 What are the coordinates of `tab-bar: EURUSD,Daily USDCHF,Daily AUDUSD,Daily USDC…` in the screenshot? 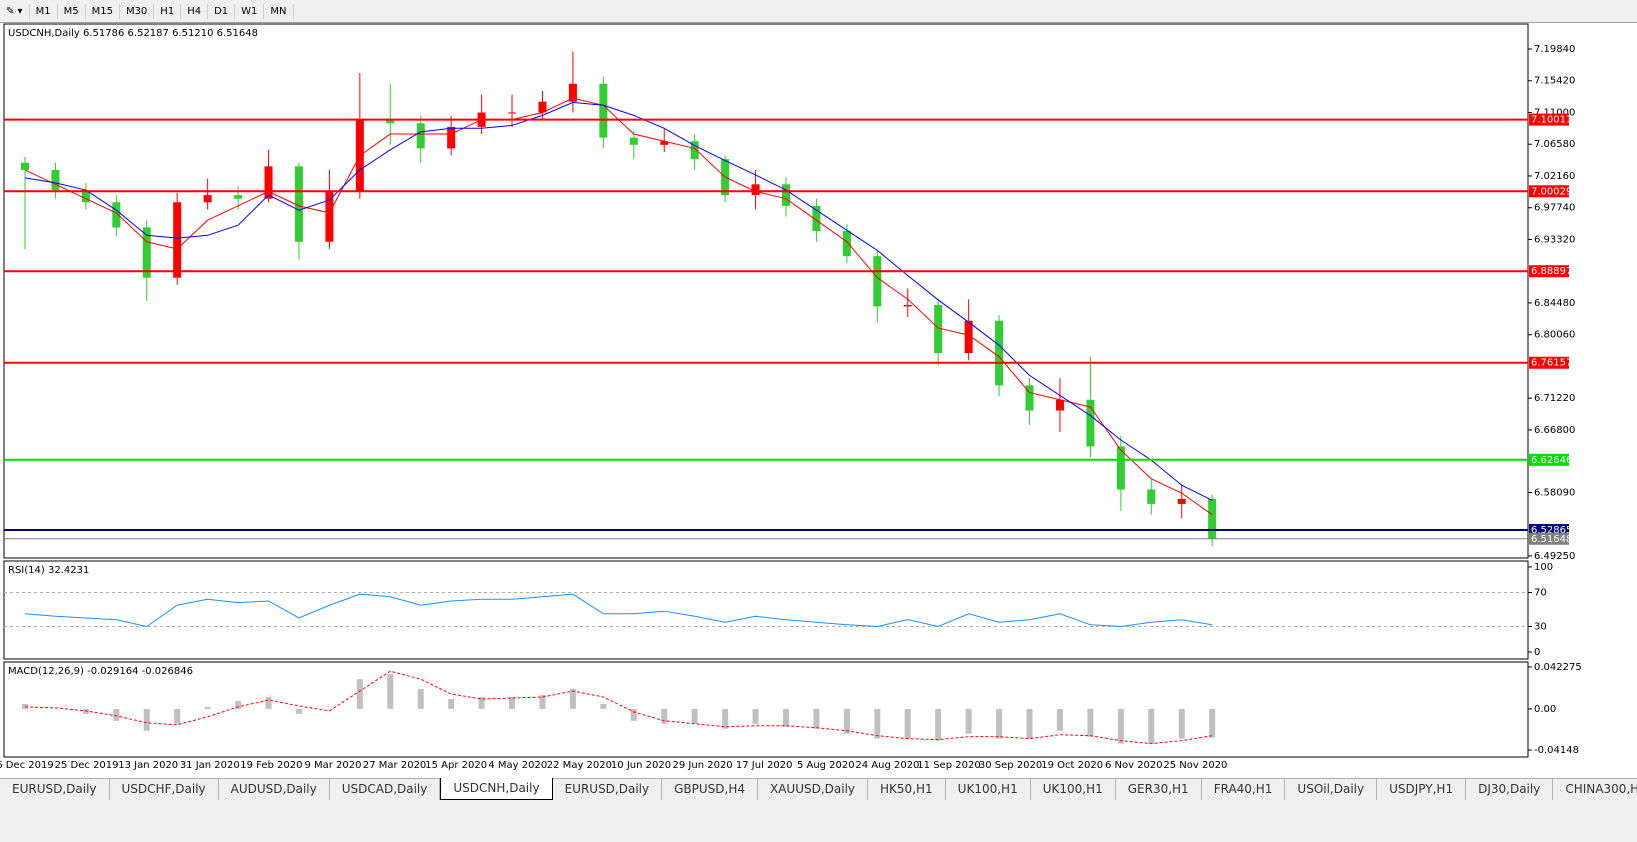 It's located at (818, 789).